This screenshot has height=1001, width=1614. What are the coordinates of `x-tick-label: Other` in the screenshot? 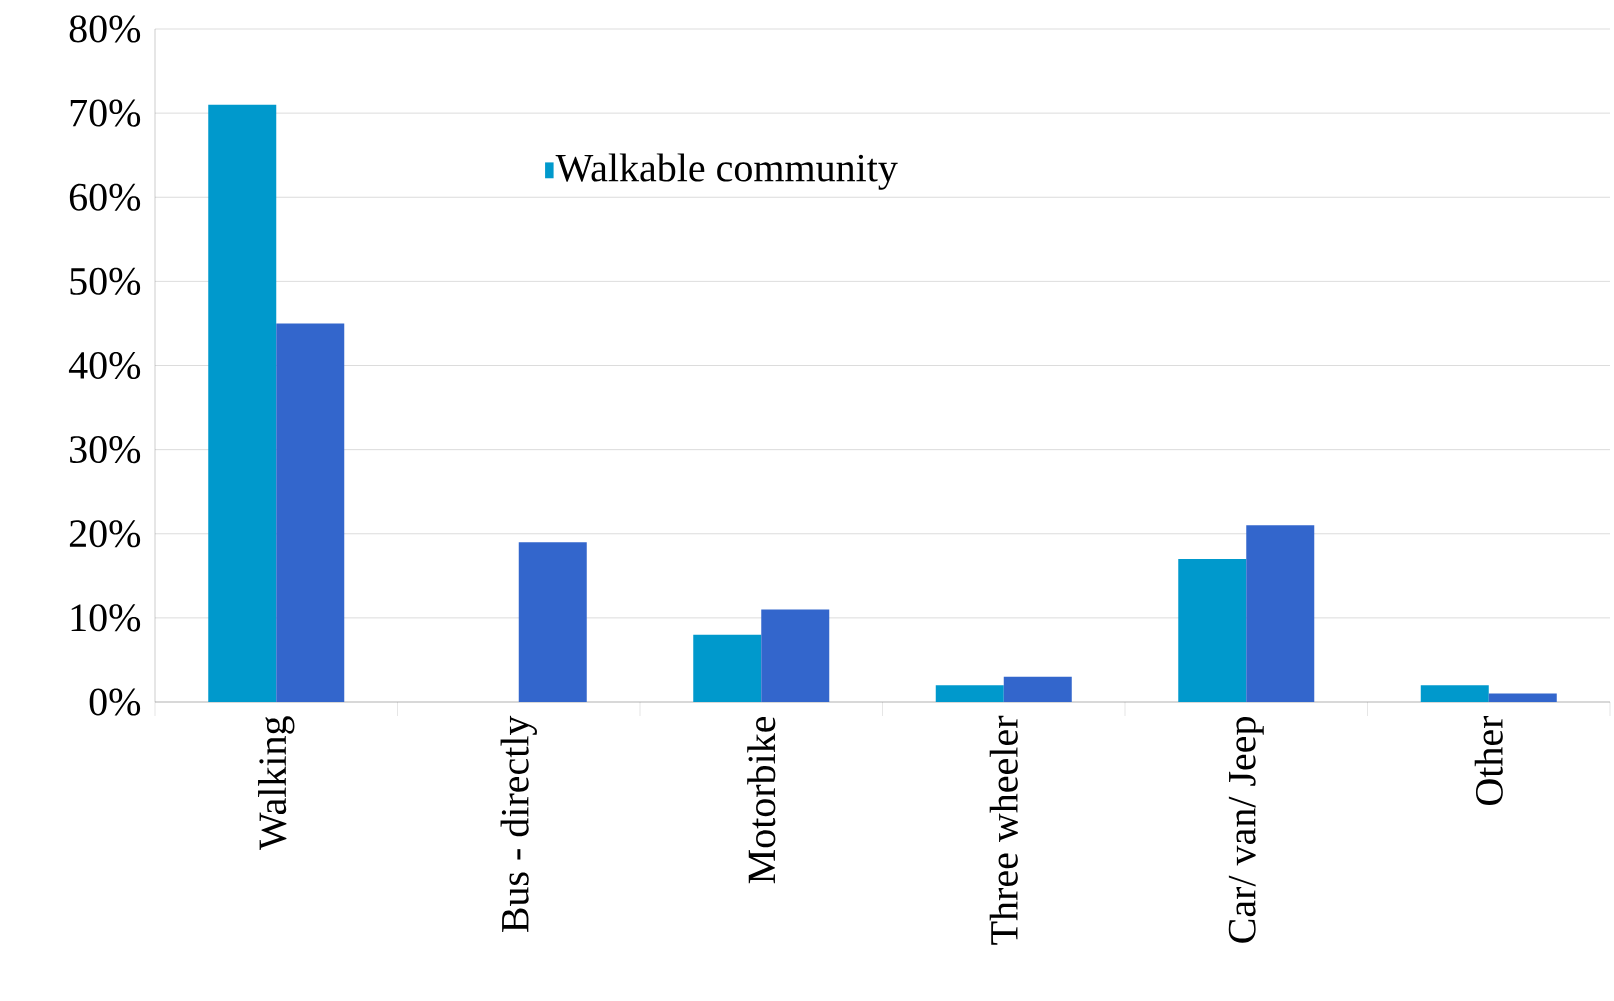 It's located at (1488, 760).